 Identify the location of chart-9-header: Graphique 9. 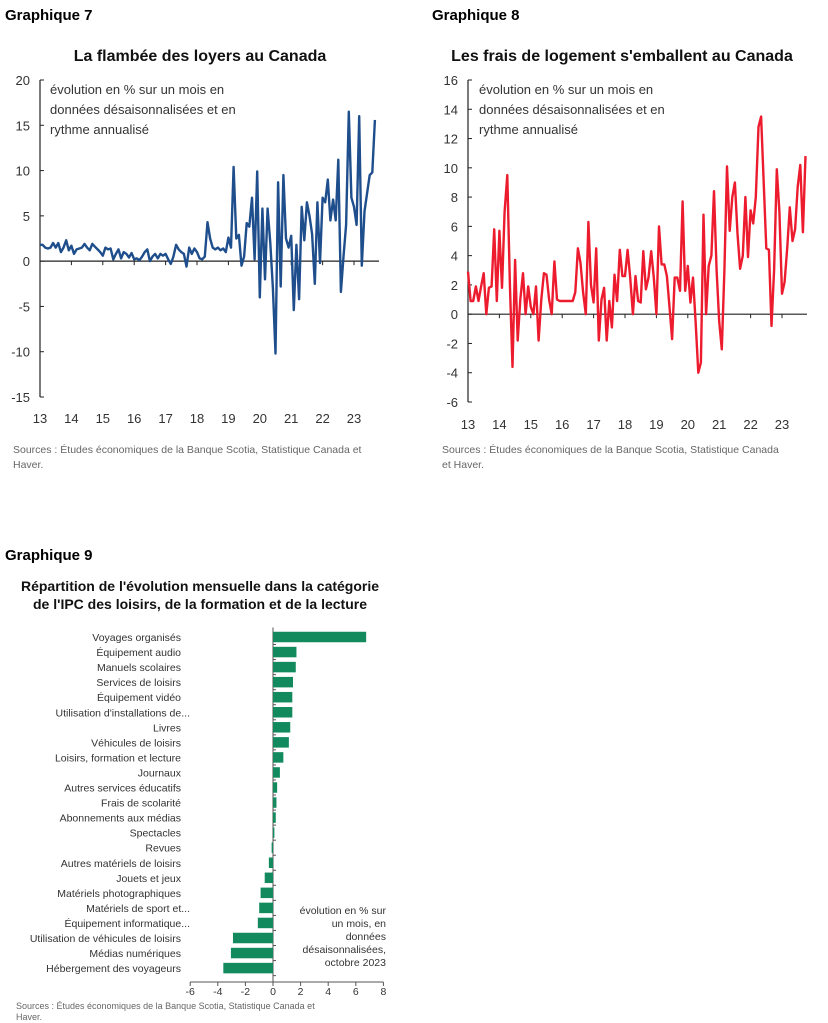
(49, 555).